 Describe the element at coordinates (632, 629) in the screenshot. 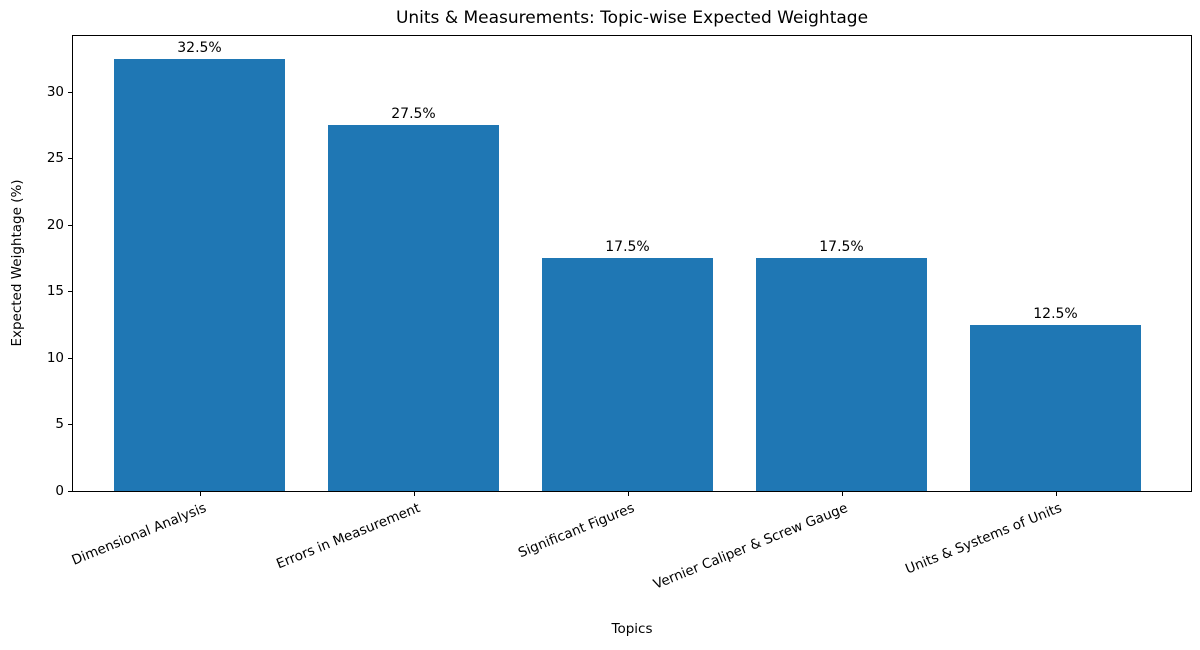

I see `x-axis-label: Topics` at that location.